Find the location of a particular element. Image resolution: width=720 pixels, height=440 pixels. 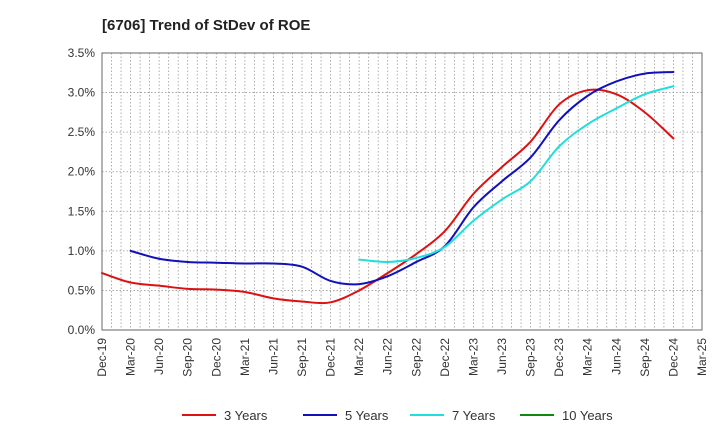

legend-label: 5 Years is located at coordinates (367, 415).